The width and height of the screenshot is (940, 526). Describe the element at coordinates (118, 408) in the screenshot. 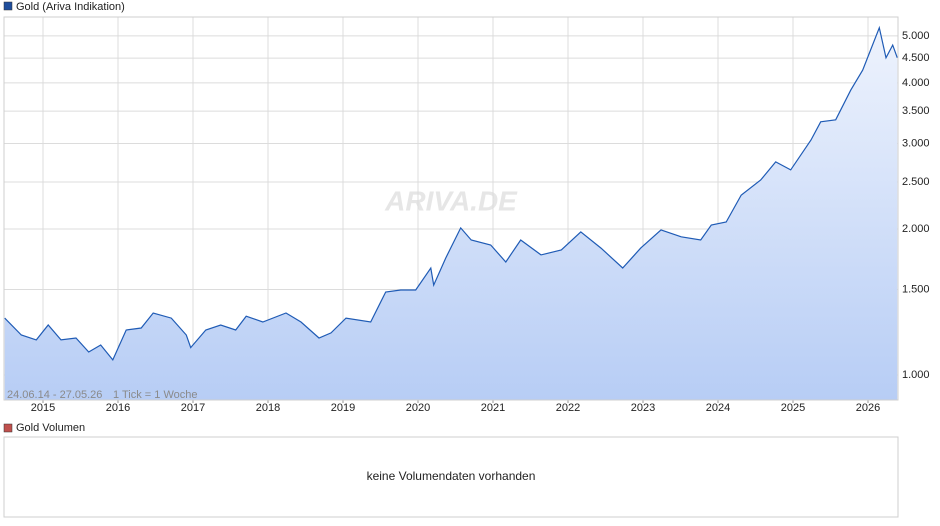

I see `x-tick-label: 2016` at that location.